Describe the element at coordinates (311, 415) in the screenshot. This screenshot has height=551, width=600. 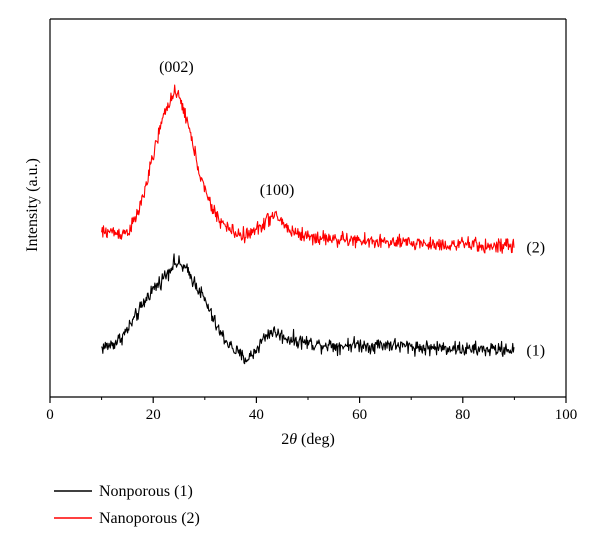
I see `x-tick-labels: 0 20 40 60 80 100` at that location.